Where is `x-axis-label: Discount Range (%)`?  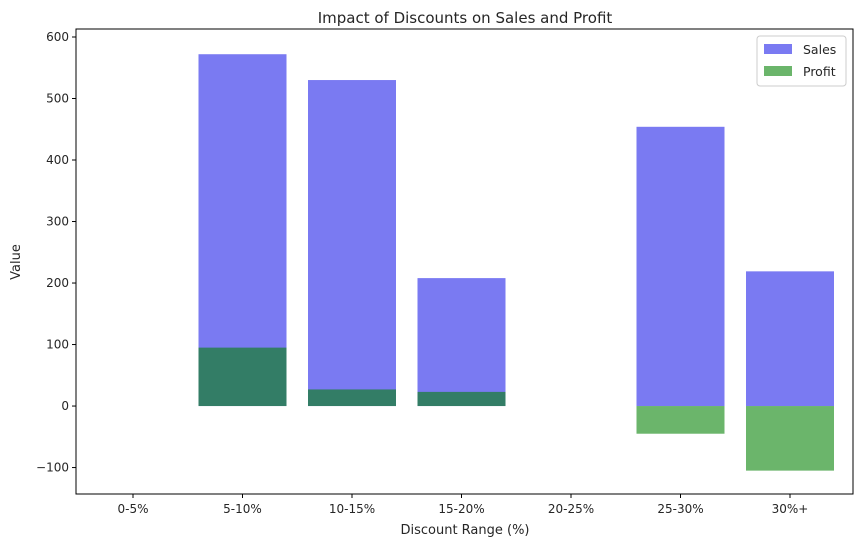 x-axis-label: Discount Range (%) is located at coordinates (464, 530).